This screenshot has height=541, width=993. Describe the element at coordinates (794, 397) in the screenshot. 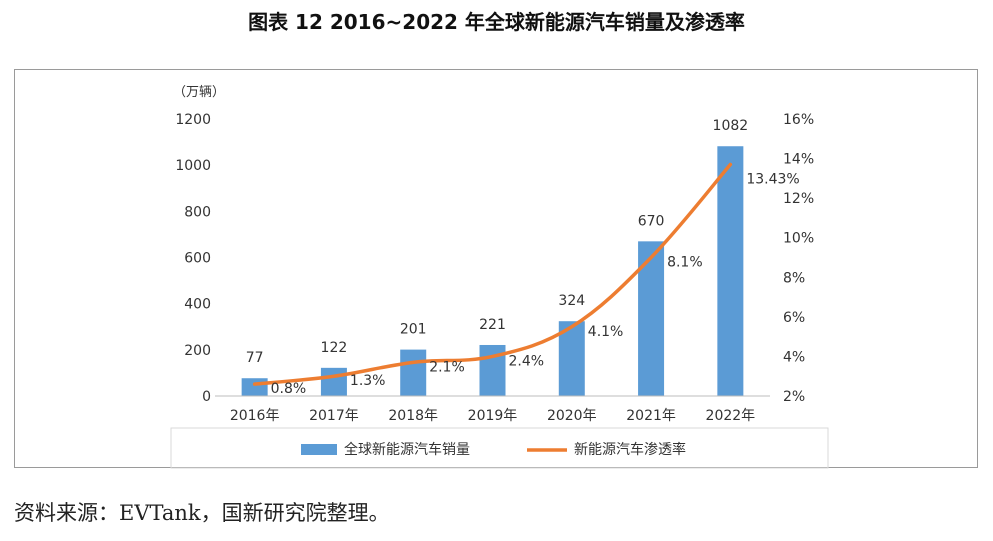

I see `right-tick-label: 2%` at that location.